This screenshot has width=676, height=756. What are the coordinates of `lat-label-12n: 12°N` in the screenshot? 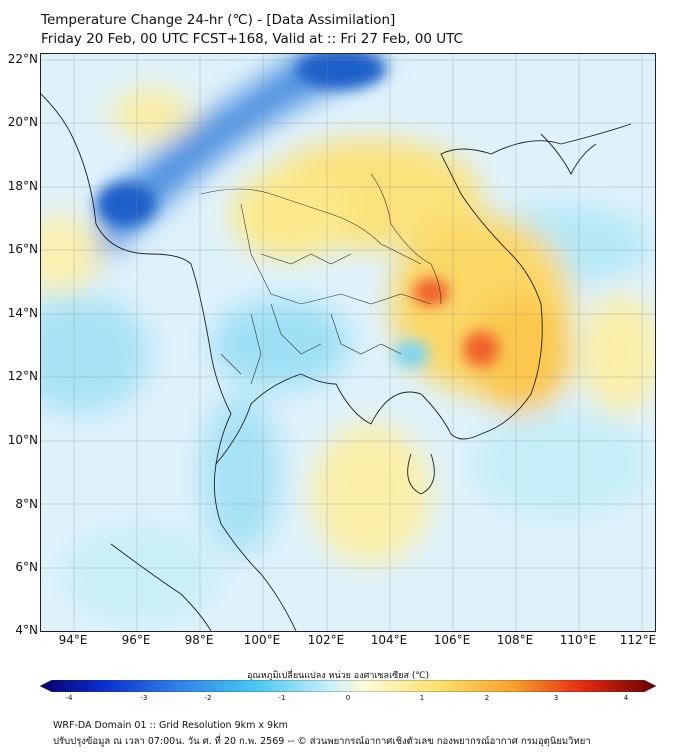 It's located at (22, 376).